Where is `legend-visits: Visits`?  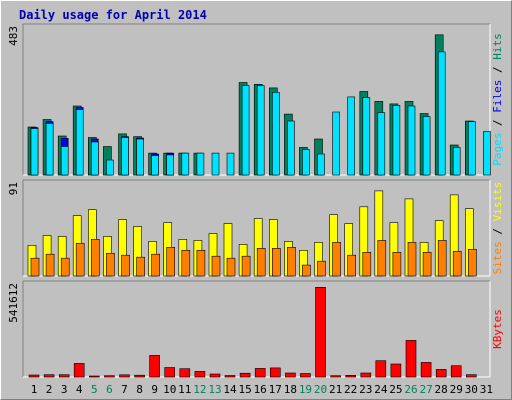
legend-visits: Visits is located at coordinates (497, 202).